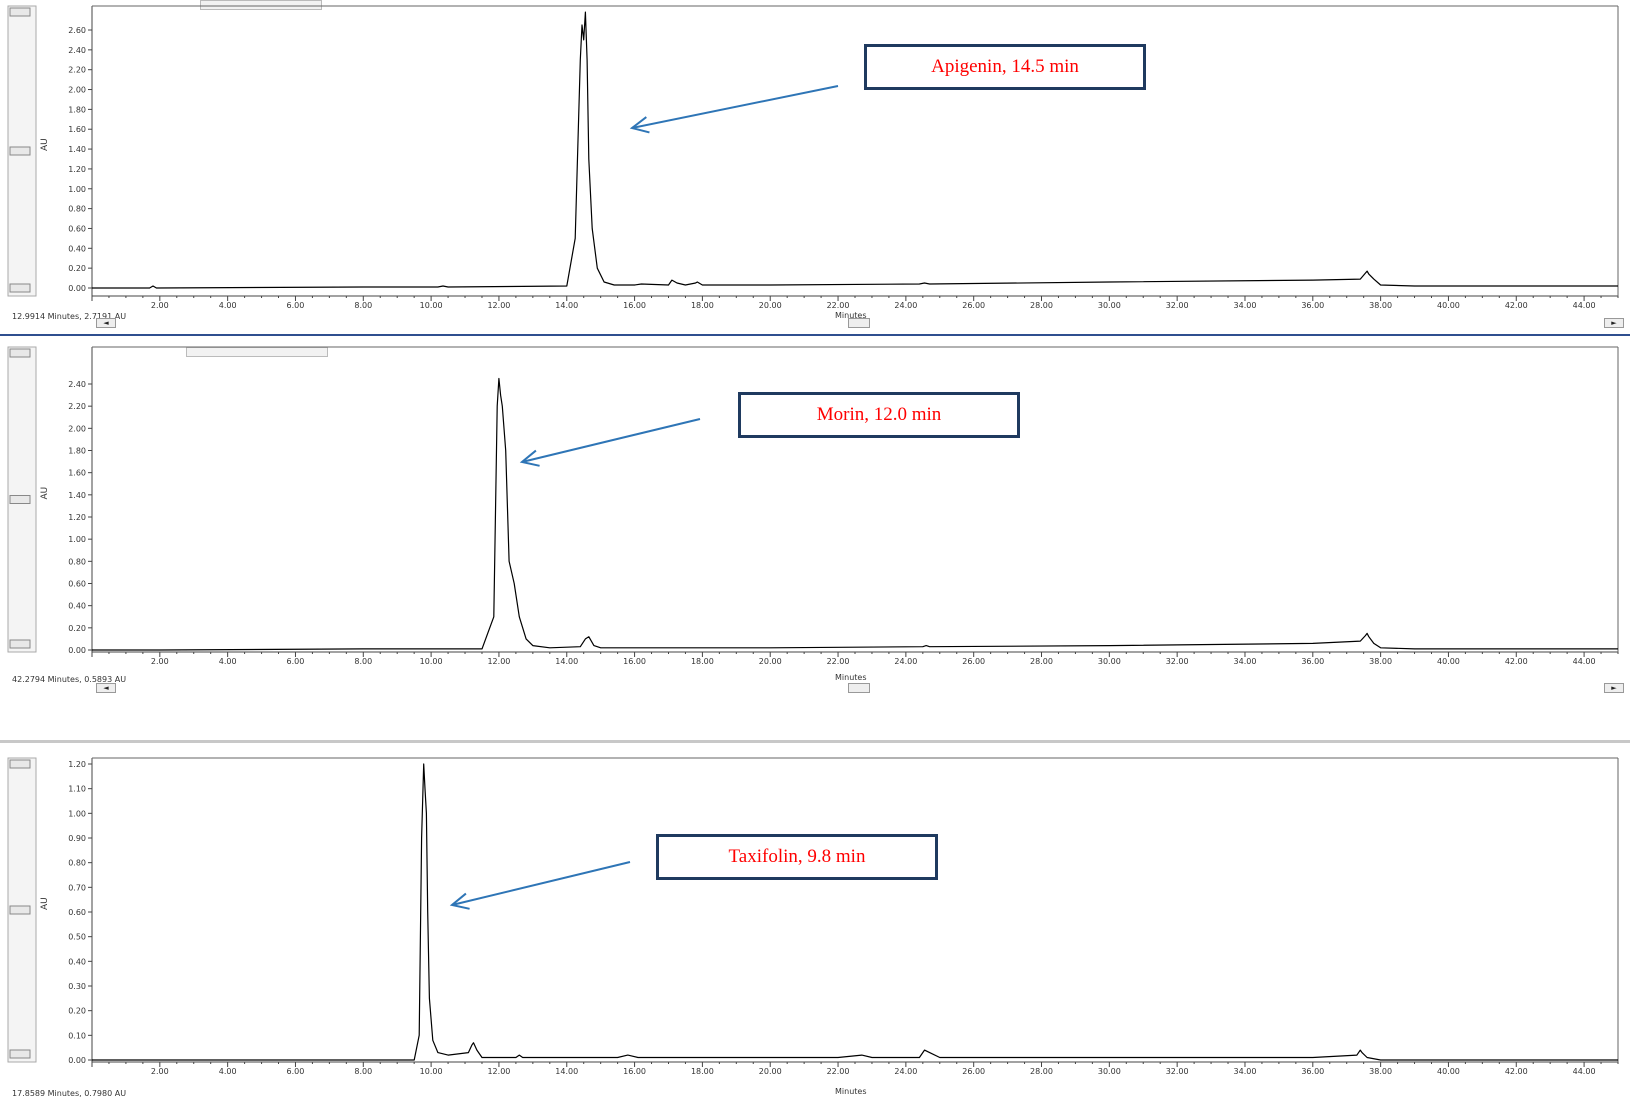 Image resolution: width=1630 pixels, height=1100 pixels. What do you see at coordinates (228, 1071) in the screenshot?
I see `x-tick-label: 4.00` at bounding box center [228, 1071].